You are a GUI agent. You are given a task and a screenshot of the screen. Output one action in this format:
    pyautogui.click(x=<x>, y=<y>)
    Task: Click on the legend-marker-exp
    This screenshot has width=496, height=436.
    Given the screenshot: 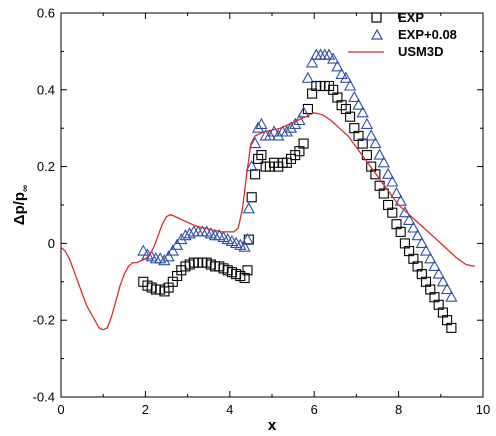 What is the action you would take?
    pyautogui.click(x=376, y=17)
    